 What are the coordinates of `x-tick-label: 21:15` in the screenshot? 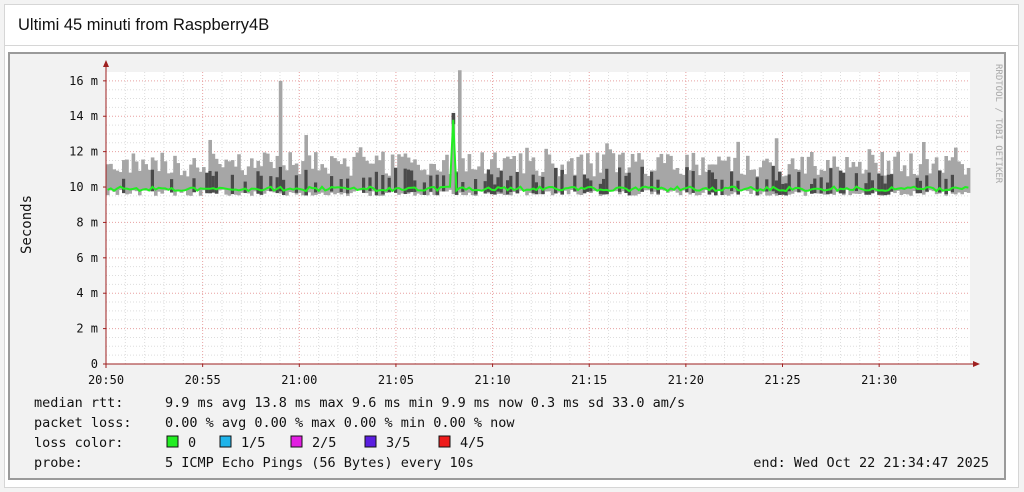 It's located at (589, 380).